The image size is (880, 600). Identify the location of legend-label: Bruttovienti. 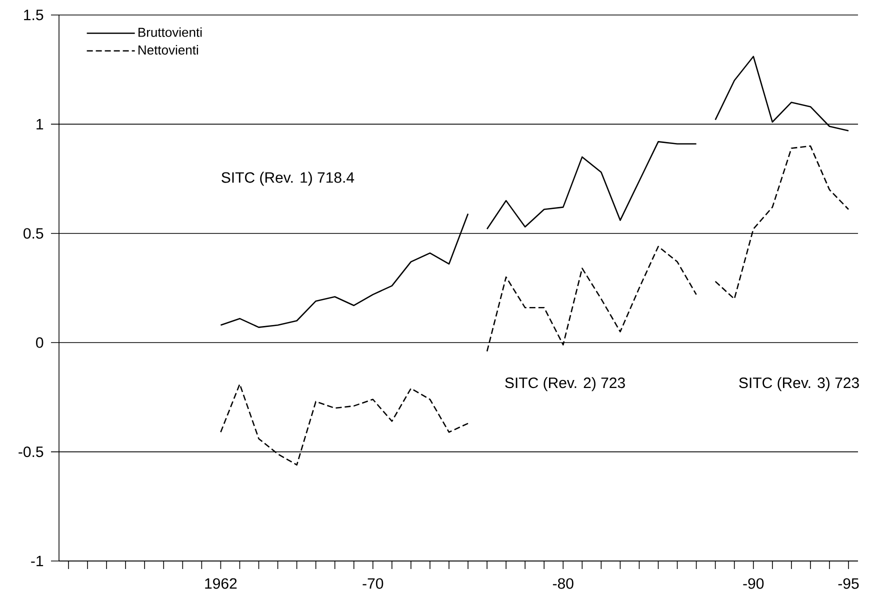
(170, 32).